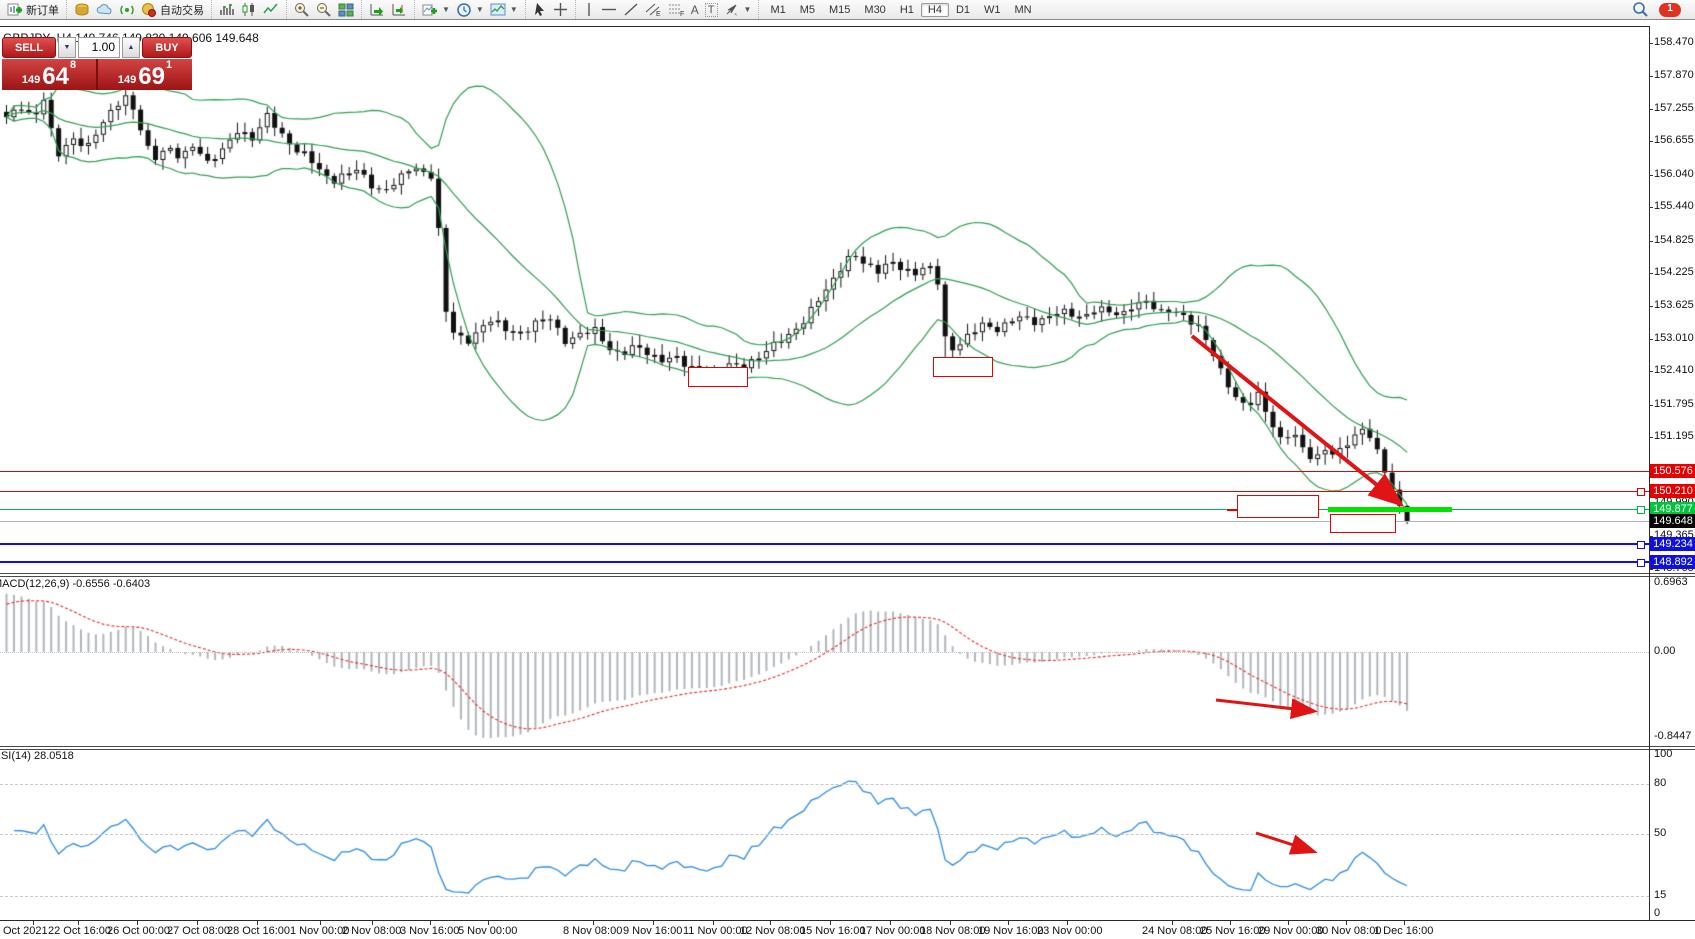 The height and width of the screenshot is (939, 1695). What do you see at coordinates (893, 931) in the screenshot?
I see `time-axis-label: 17 Nov 00:00` at bounding box center [893, 931].